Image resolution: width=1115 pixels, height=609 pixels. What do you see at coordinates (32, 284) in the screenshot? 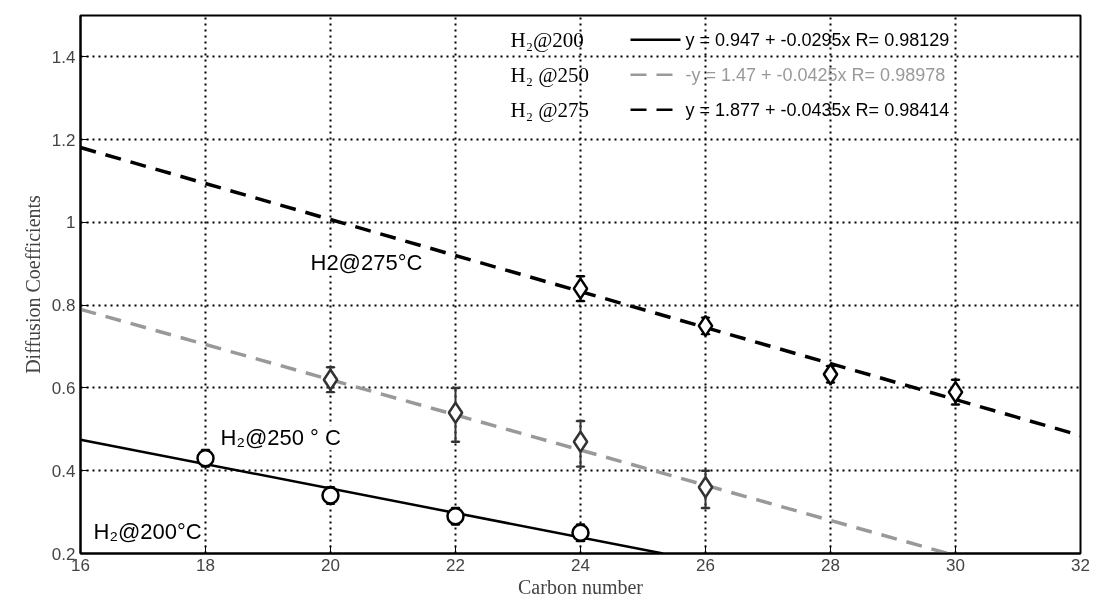
I see `y-axis-title: Diffusion Coefficients` at bounding box center [32, 284].